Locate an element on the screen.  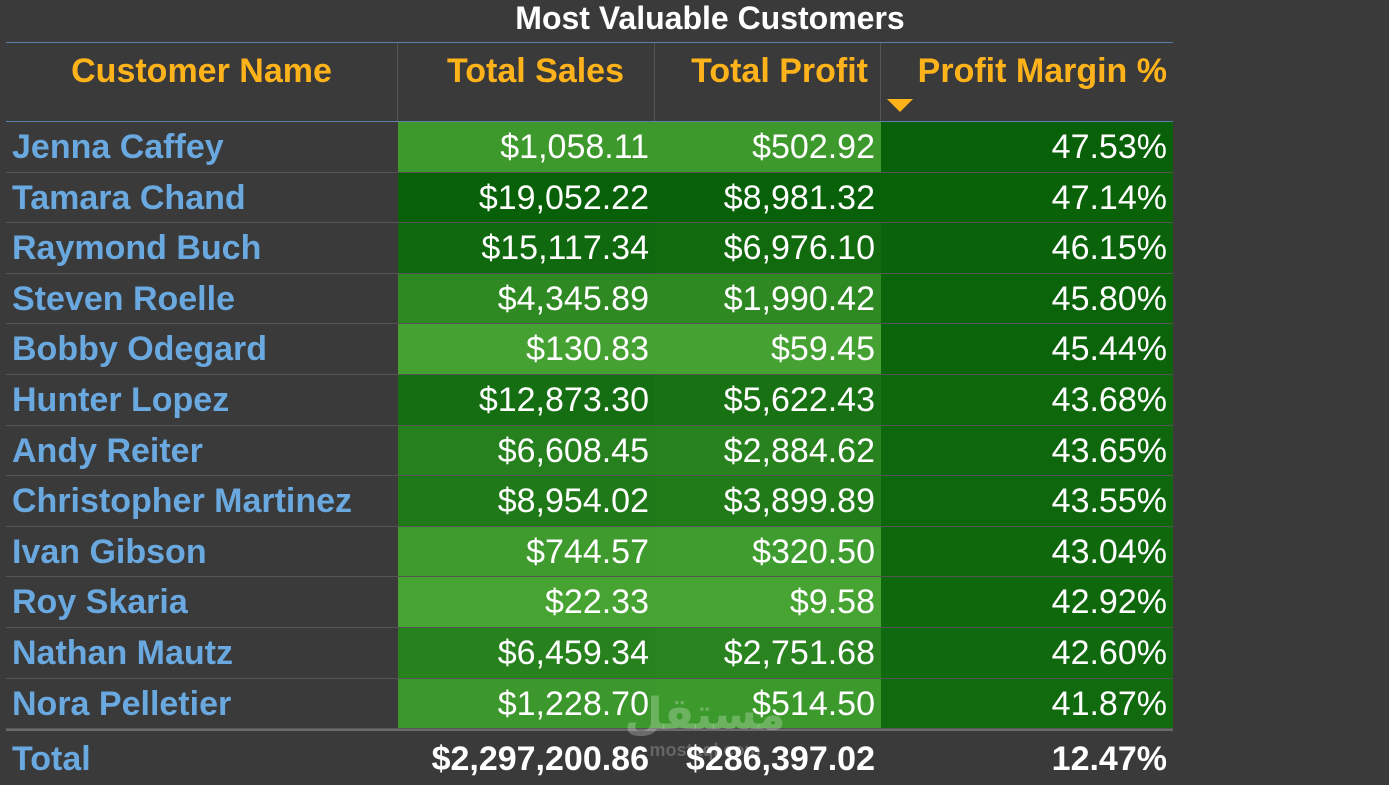
sort-descending-icon is located at coordinates (900, 105).